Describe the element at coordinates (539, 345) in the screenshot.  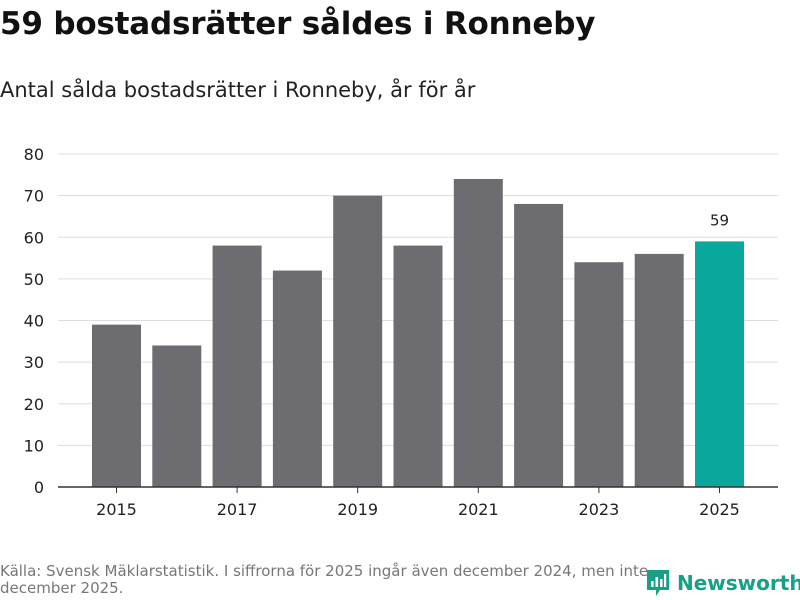
I see `bar-2022` at that location.